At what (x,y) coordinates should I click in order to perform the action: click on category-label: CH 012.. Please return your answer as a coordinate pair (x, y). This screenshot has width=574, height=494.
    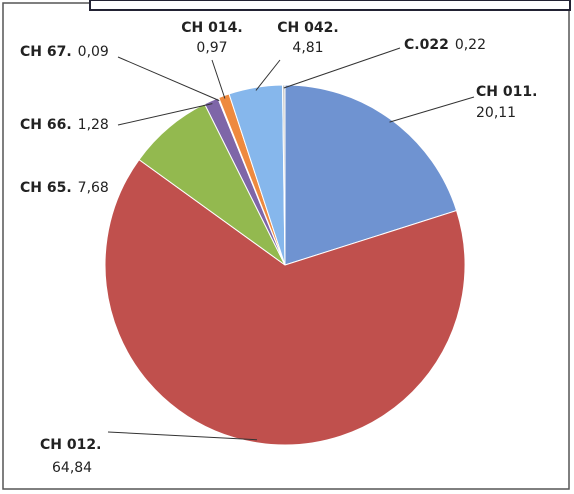
    Looking at the image, I should click on (70, 445).